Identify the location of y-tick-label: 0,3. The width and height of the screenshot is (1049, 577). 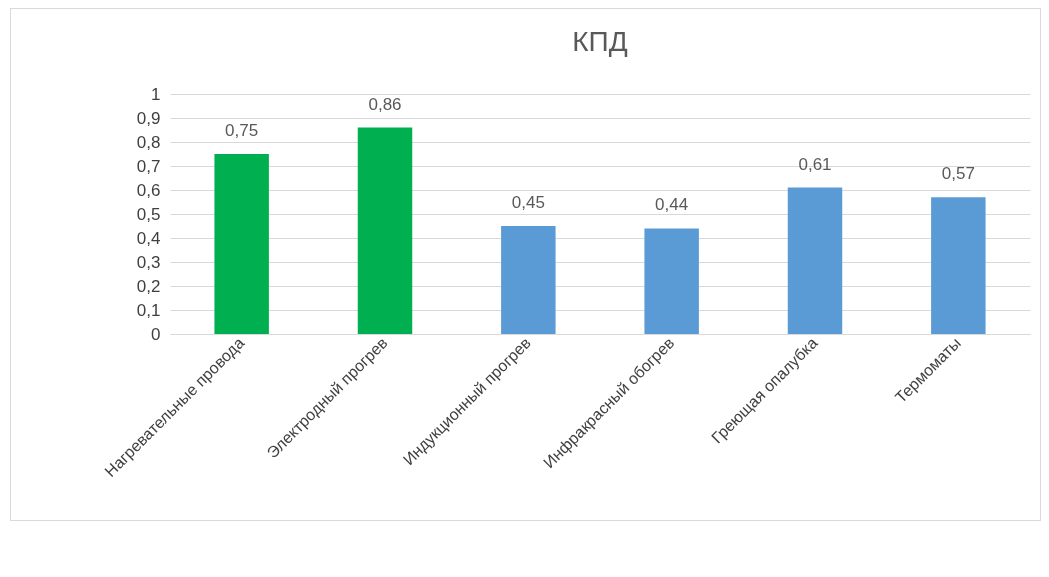
(148, 262).